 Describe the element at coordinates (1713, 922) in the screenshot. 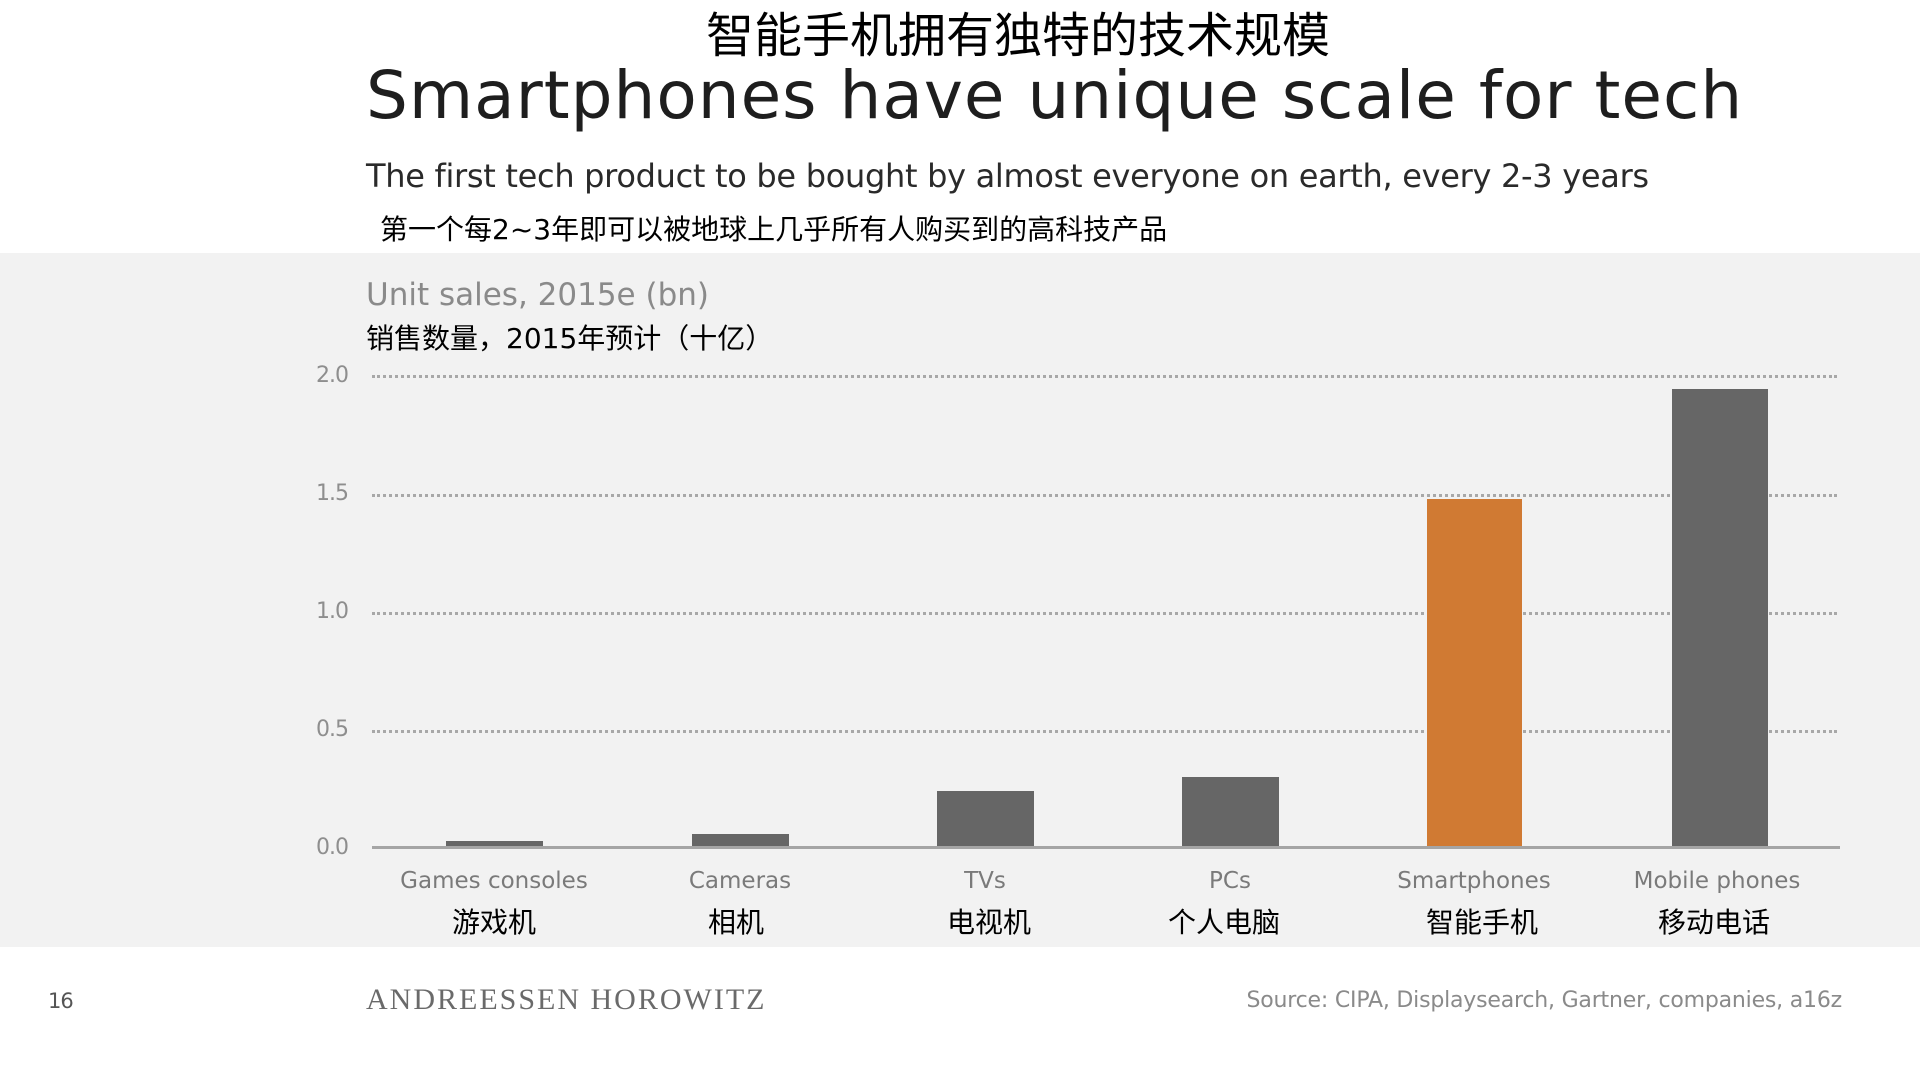

I see `x-label-chinese: 移动电话` at that location.